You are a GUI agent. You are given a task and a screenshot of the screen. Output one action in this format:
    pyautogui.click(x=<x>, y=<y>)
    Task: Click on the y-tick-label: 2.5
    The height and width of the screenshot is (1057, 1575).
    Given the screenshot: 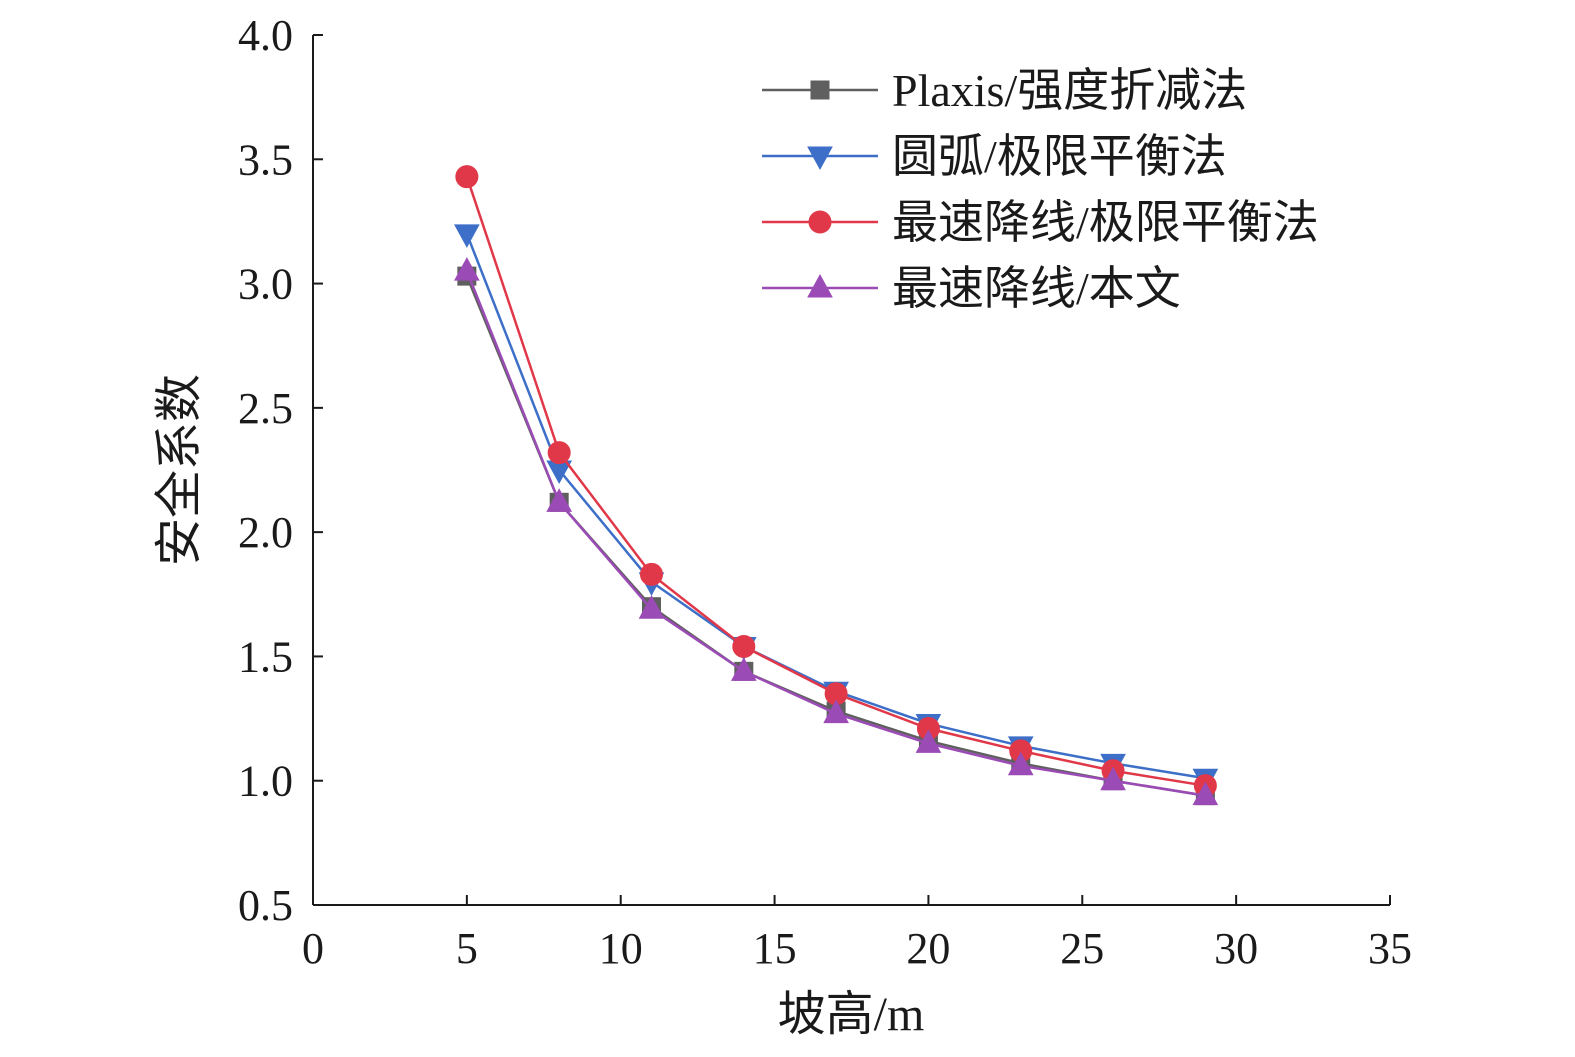 What is the action you would take?
    pyautogui.click(x=265, y=408)
    